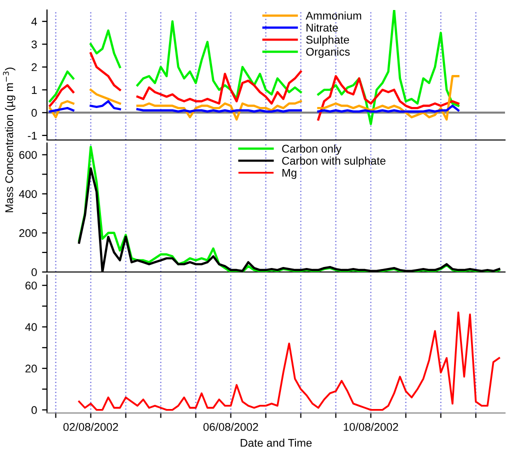 The height and width of the screenshot is (456, 512). Describe the element at coordinates (31, 368) in the screenshot. I see `y-tick-label: 20` at that location.